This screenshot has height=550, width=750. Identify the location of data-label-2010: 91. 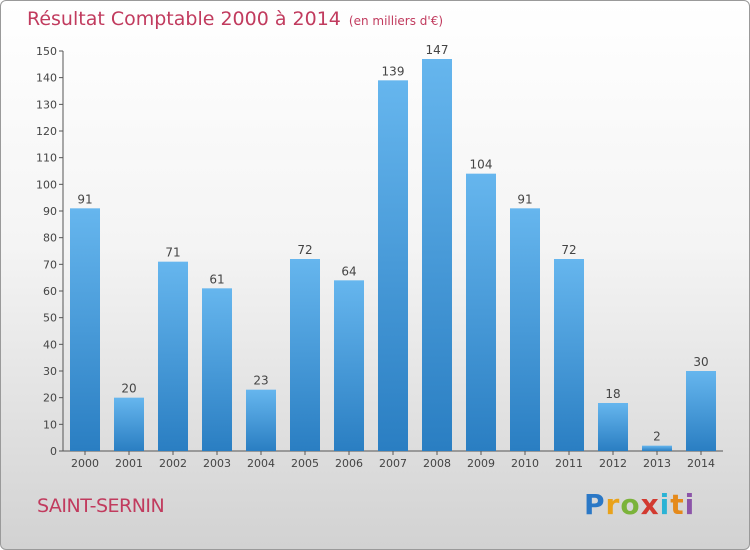
(524, 199).